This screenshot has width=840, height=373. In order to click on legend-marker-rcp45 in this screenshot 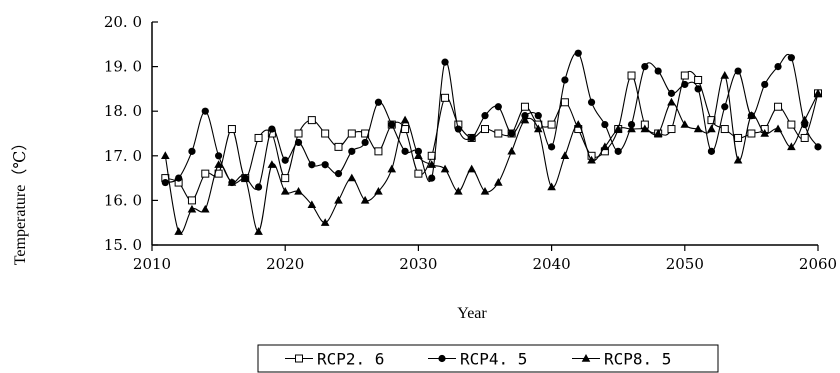, I will do `click(442, 358)`.